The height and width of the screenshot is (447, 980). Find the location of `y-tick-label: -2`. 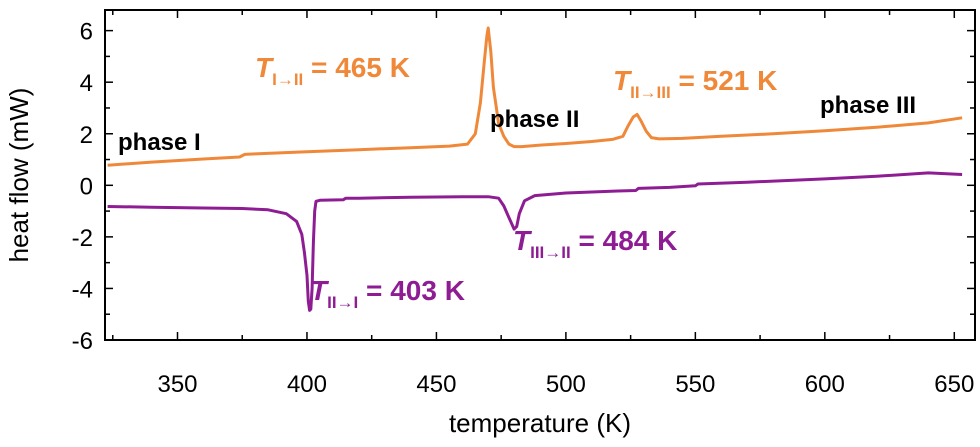

y-tick-label: -2 is located at coordinates (82, 238).